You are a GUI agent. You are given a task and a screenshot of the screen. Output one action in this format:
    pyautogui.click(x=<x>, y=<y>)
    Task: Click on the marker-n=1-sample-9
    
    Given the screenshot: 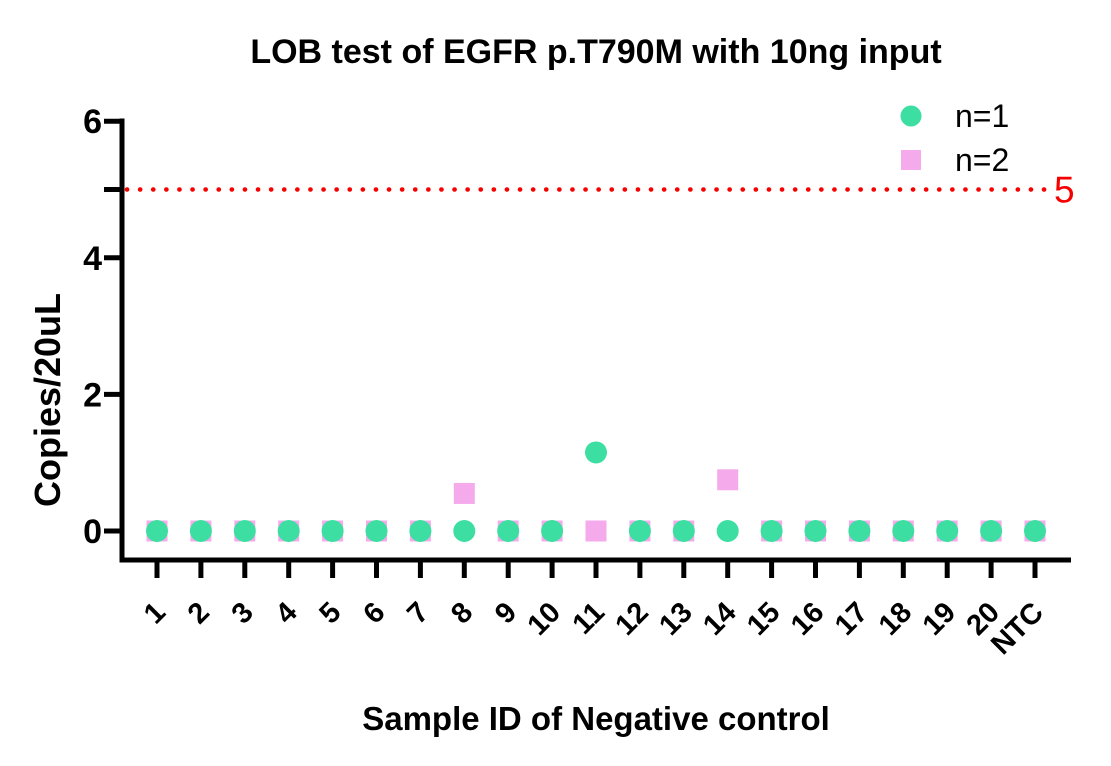 What is the action you would take?
    pyautogui.click(x=508, y=531)
    